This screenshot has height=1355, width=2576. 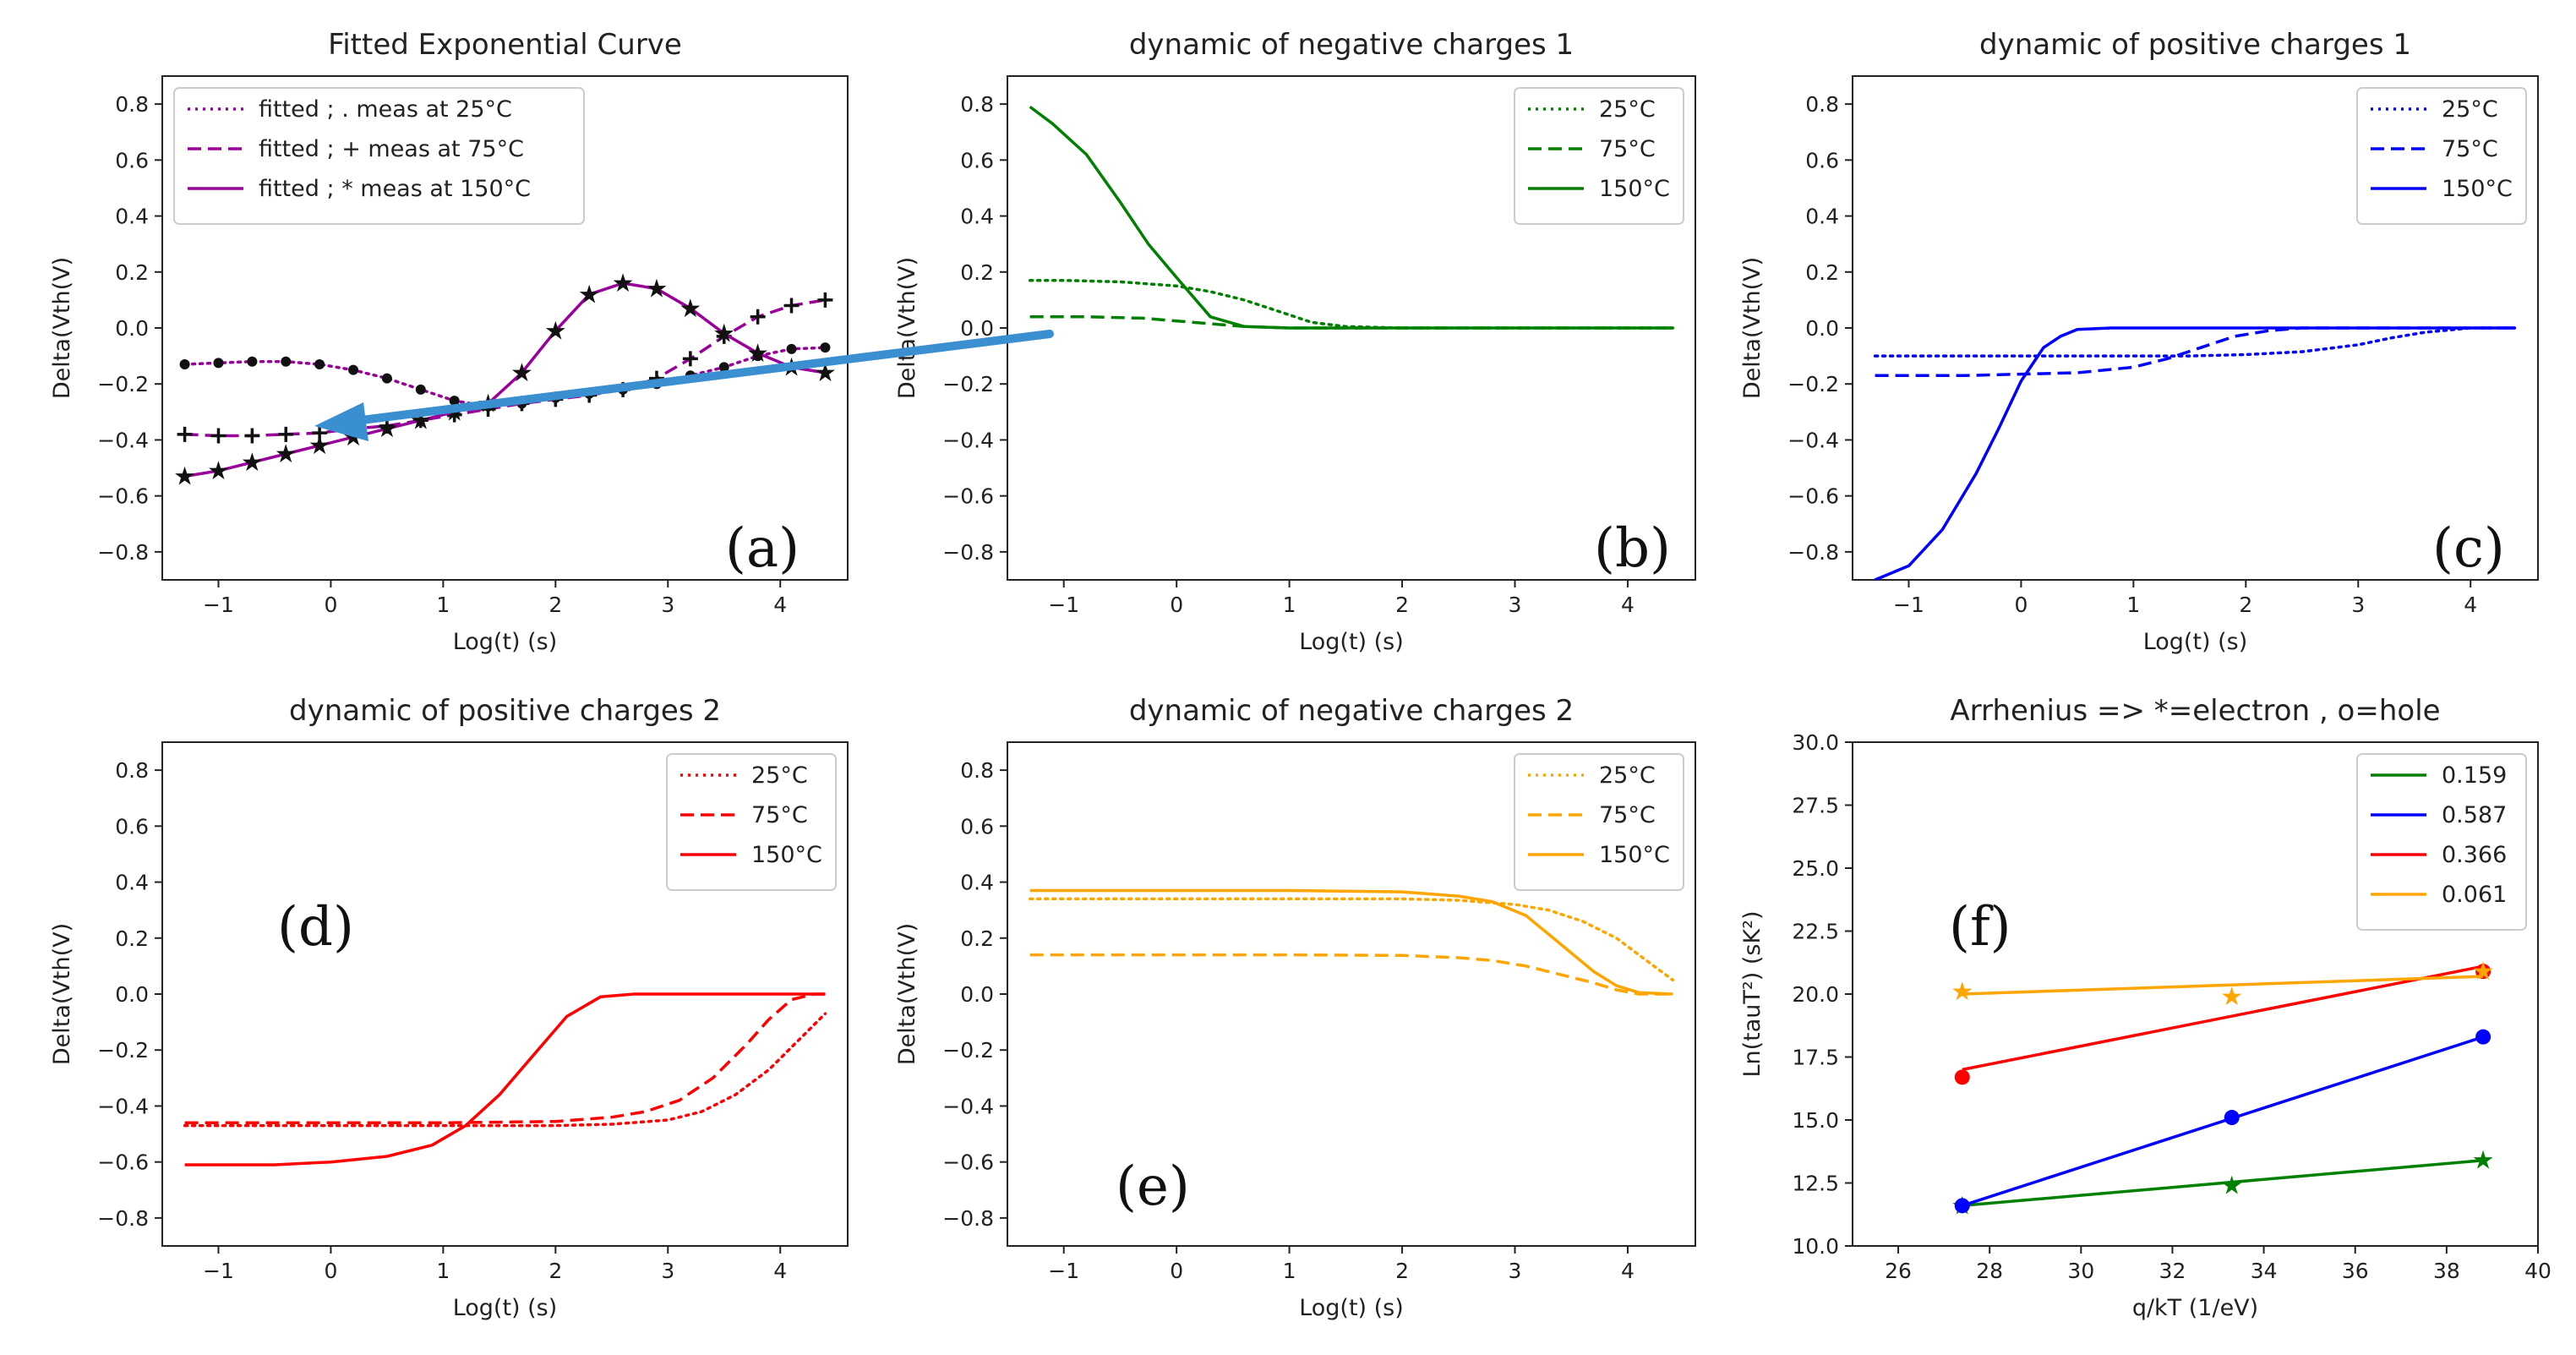 What do you see at coordinates (505, 711) in the screenshot?
I see `chart-title: dynamic of positive charges 2` at bounding box center [505, 711].